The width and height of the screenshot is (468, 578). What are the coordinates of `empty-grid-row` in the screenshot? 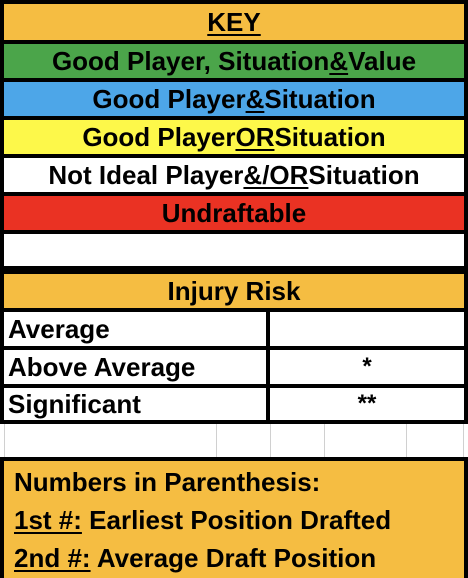 It's located at (234, 440).